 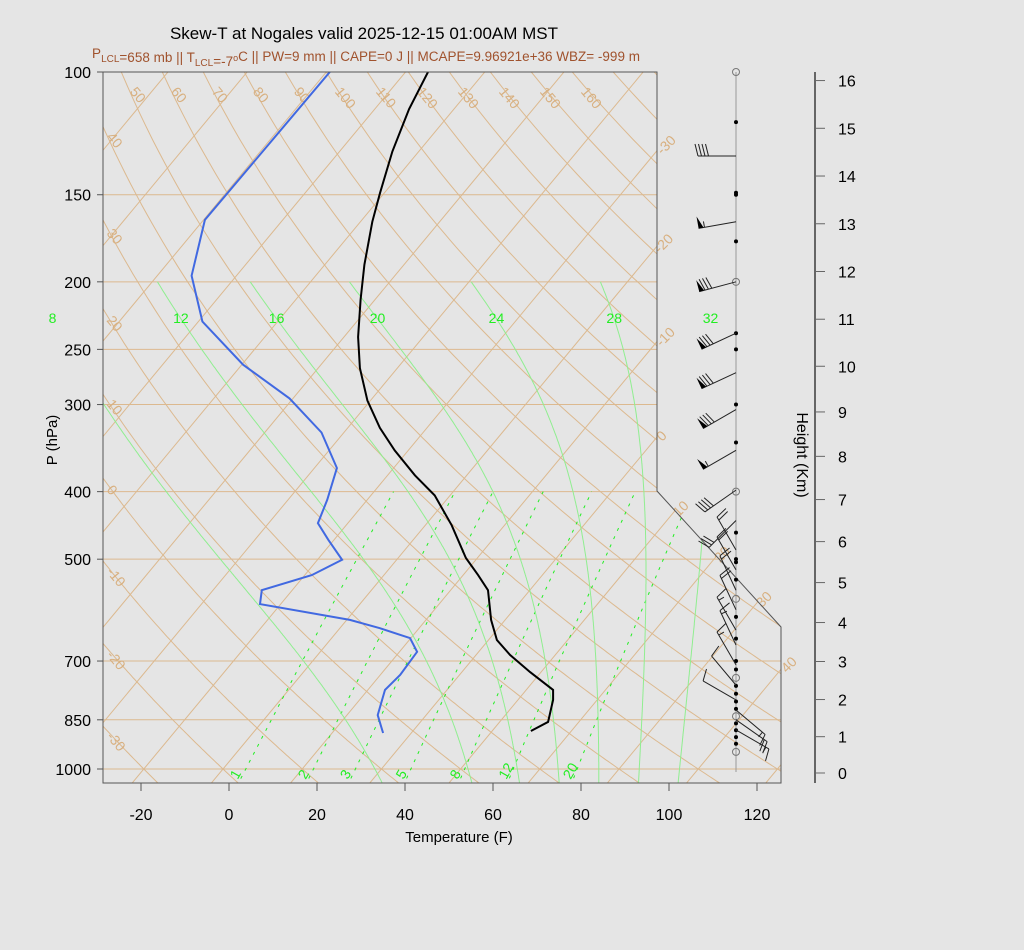 I want to click on y-tick-label: 850, so click(x=77, y=721).